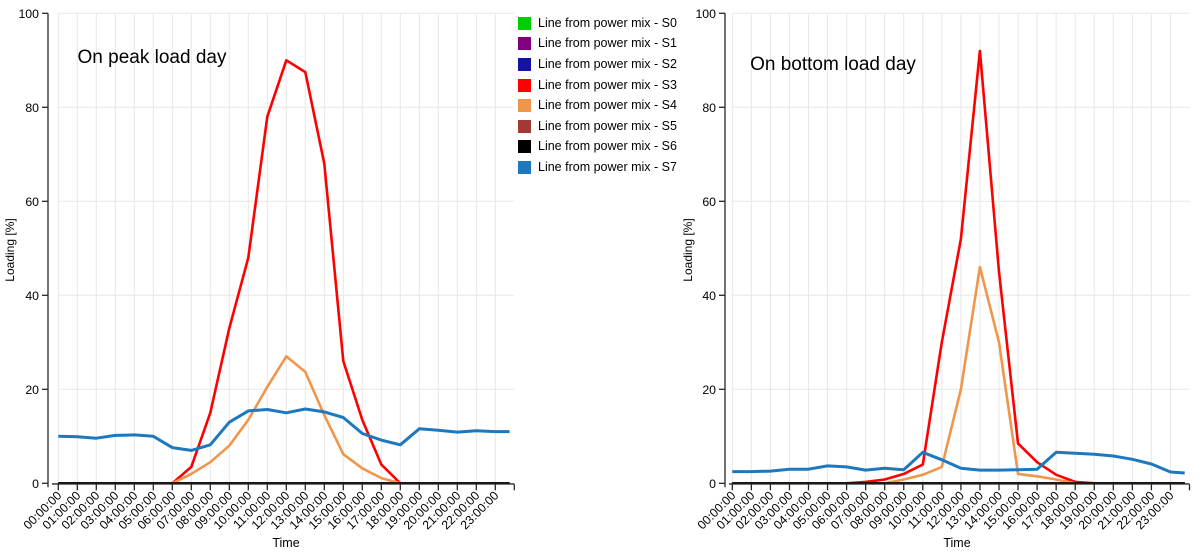 This screenshot has height=560, width=1202. I want to click on legend-swatch-s7, so click(524, 167).